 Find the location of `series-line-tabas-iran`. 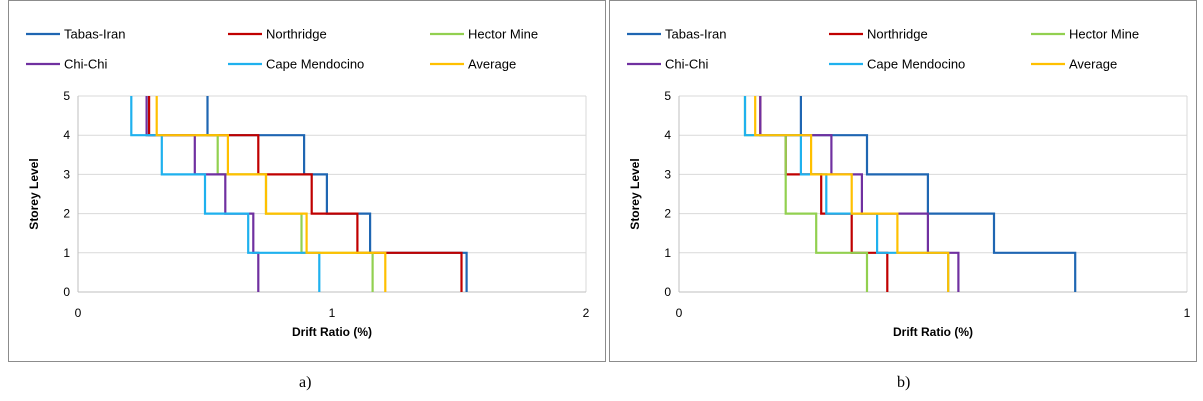

series-line-tabas-iran is located at coordinates (938, 194).